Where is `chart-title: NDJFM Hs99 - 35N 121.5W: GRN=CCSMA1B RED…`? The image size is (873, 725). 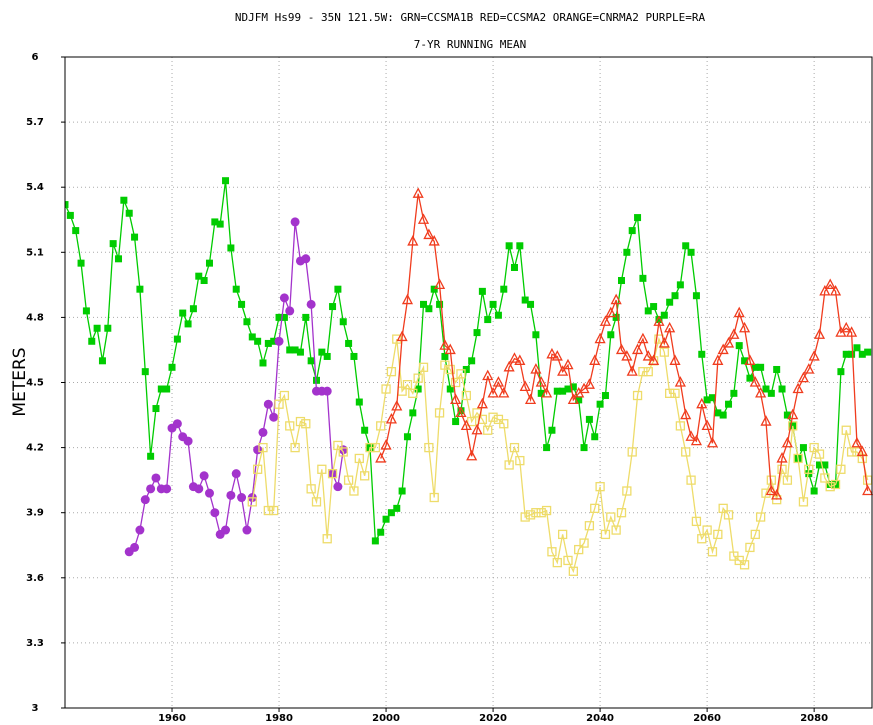 chart-title: NDJFM Hs99 - 35N 121.5W: GRN=CCSMA1B RED… is located at coordinates (470, 17).